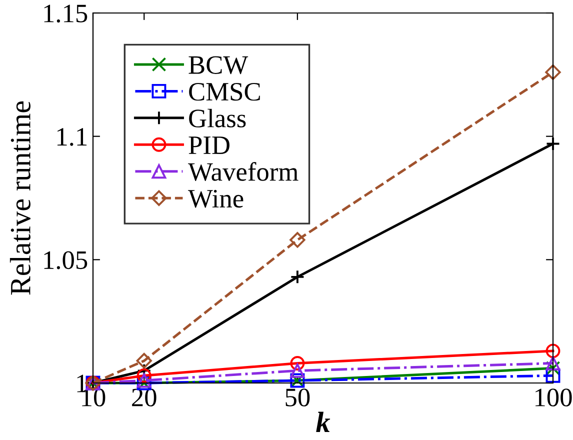 Image resolution: width=573 pixels, height=440 pixels. Describe the element at coordinates (217, 118) in the screenshot. I see `legend-label: Glass` at that location.